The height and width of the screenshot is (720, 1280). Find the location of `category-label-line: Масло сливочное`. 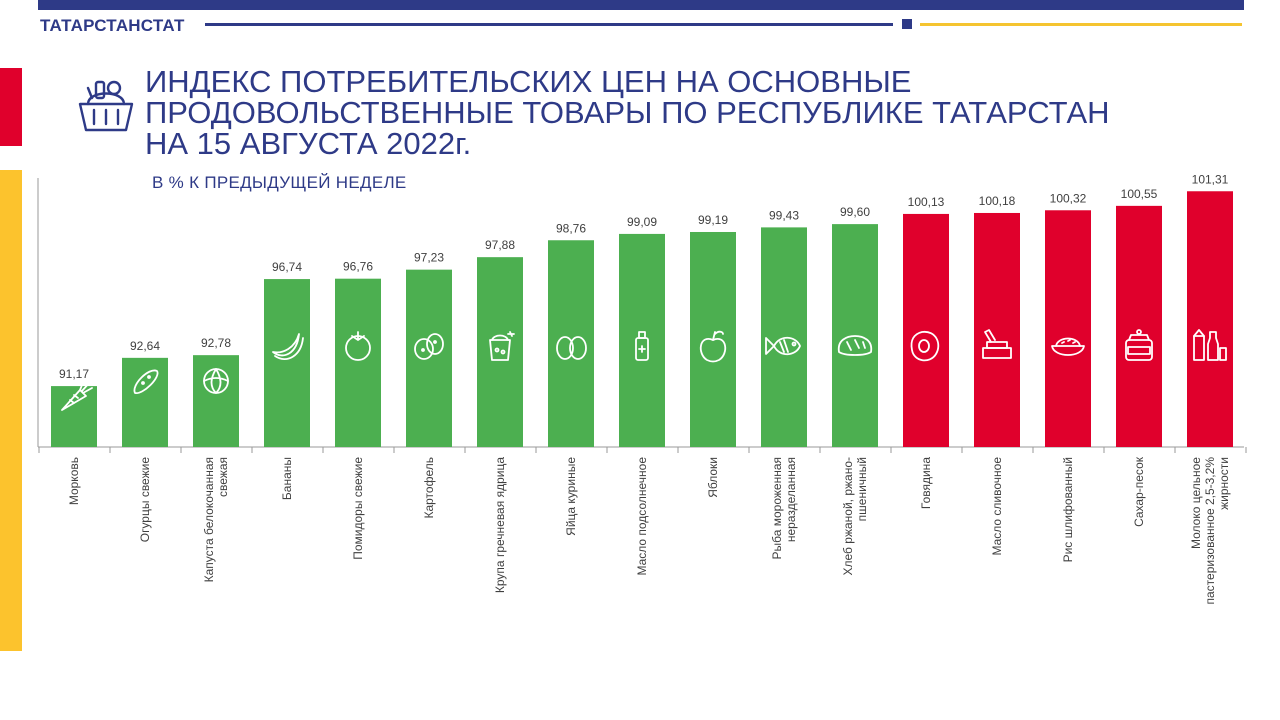

category-label-line: Масло сливочное is located at coordinates (997, 506).